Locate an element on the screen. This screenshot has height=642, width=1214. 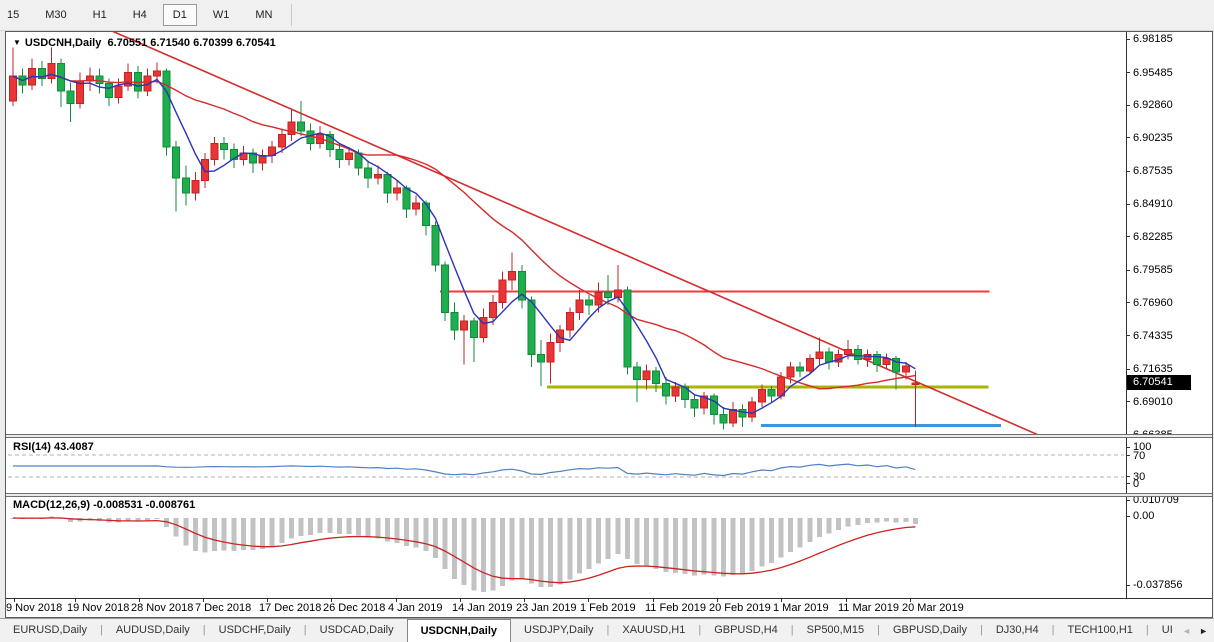
price-axis-label: 6.92860 is located at coordinates (1153, 105).